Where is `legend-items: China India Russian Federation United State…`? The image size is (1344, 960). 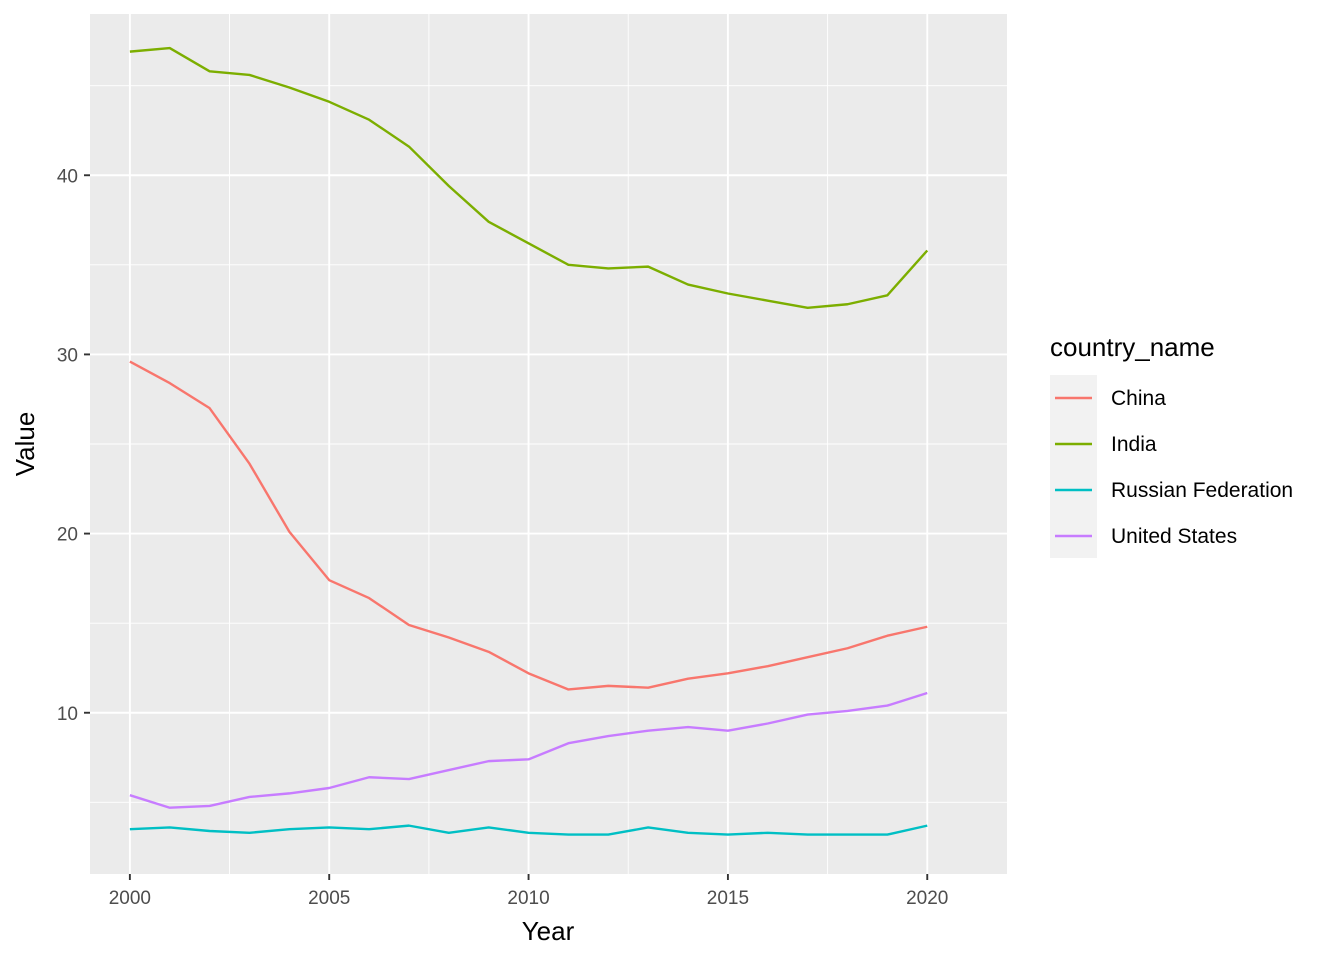 legend-items: China India Russian Federation United State… is located at coordinates (1174, 467).